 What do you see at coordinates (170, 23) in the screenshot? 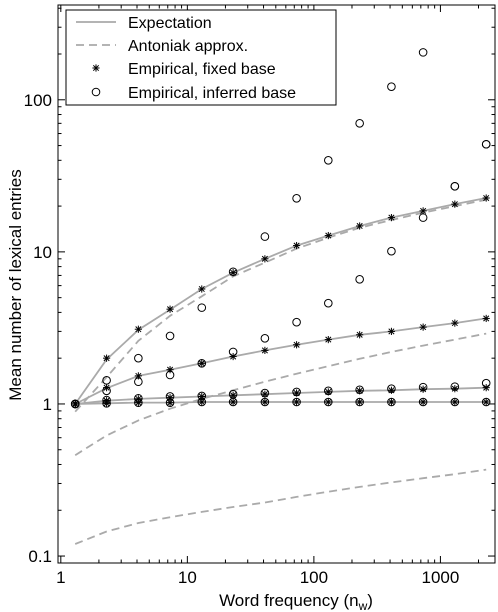
I see `legend-expectation-label: Expectation` at bounding box center [170, 23].